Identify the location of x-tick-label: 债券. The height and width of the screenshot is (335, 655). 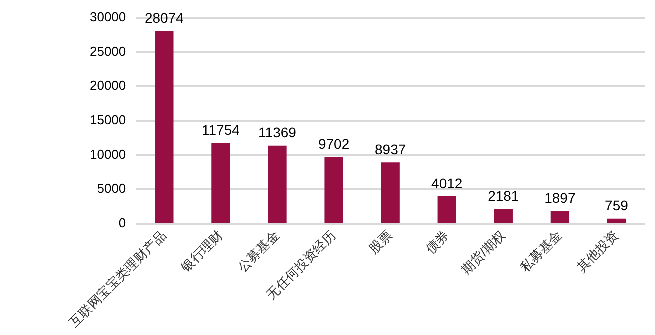
(437, 242).